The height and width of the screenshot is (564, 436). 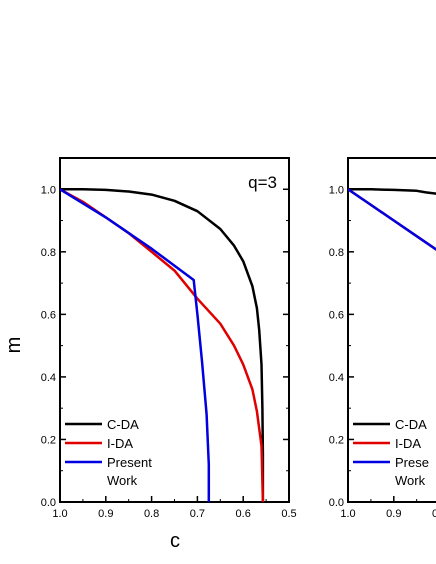 I want to click on panel-annotation: q=3, so click(x=262, y=182).